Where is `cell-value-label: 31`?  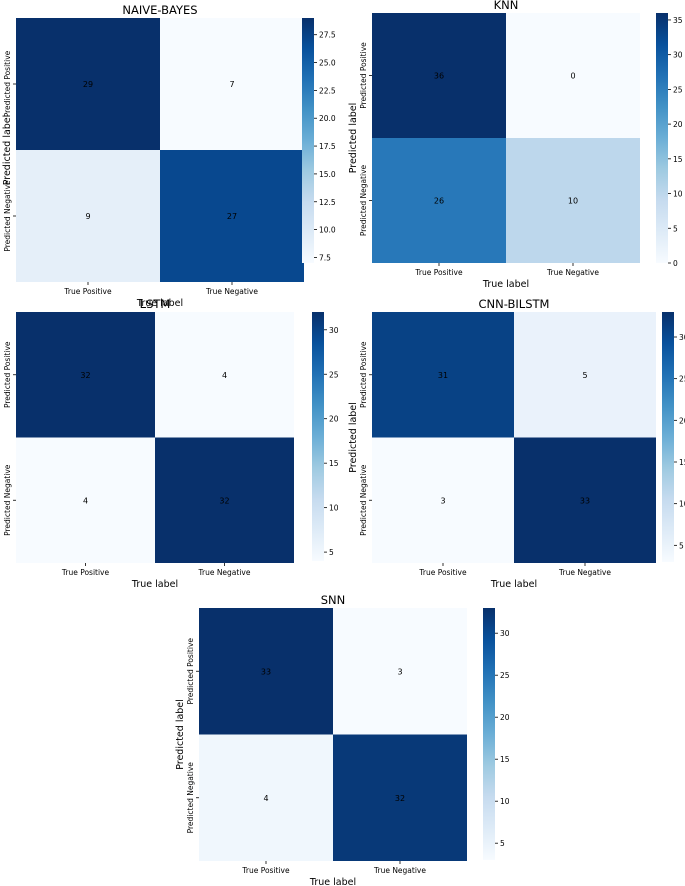 cell-value-label: 31 is located at coordinates (443, 375).